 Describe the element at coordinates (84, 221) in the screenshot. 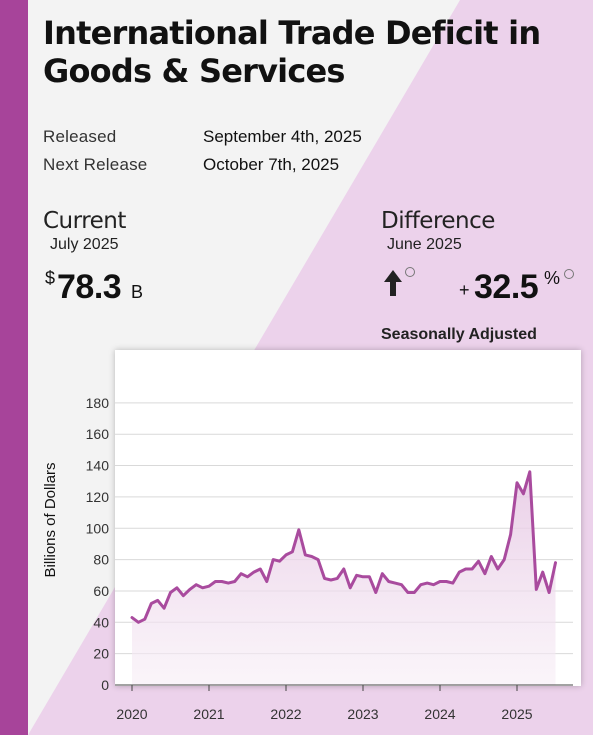

I see `current-heading: Current` at that location.